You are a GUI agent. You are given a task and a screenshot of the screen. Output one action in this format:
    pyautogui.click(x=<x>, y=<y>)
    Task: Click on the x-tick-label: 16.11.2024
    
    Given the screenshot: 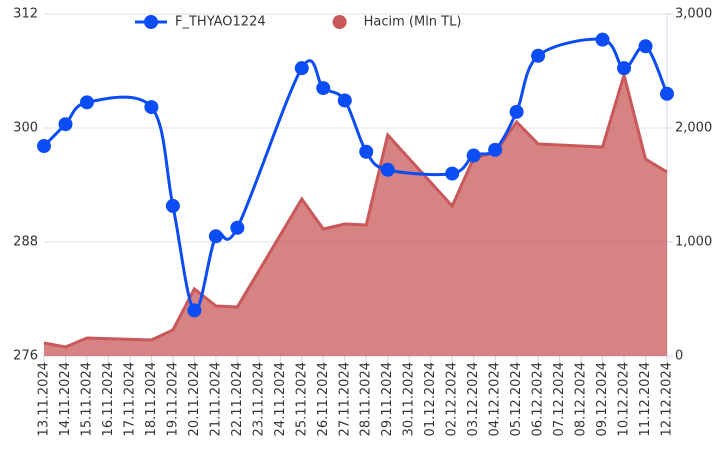 What is the action you would take?
    pyautogui.click(x=108, y=399)
    